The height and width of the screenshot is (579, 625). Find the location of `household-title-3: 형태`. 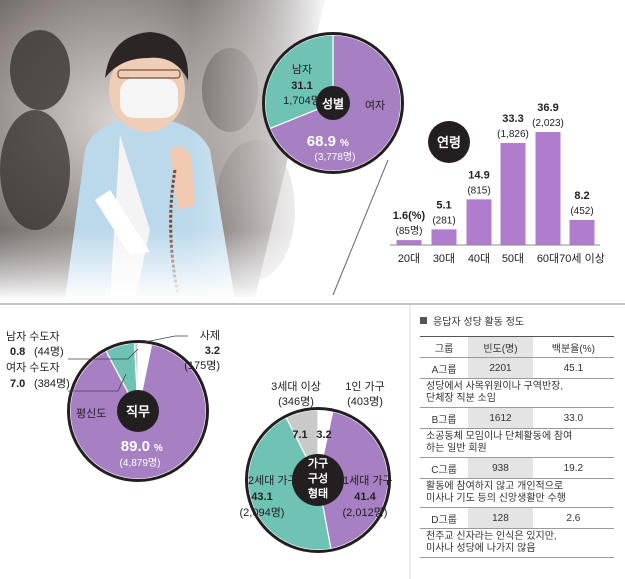

household-title-3: 형태 is located at coordinates (318, 493).